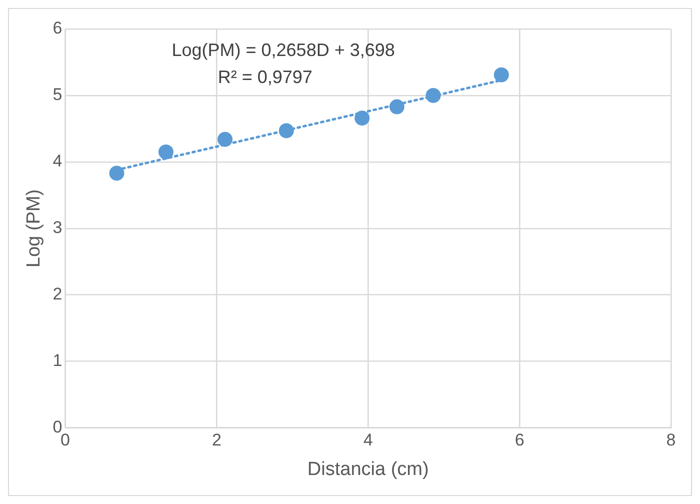 This screenshot has width=700, height=504. I want to click on y-tick-label: 5, so click(57, 94).